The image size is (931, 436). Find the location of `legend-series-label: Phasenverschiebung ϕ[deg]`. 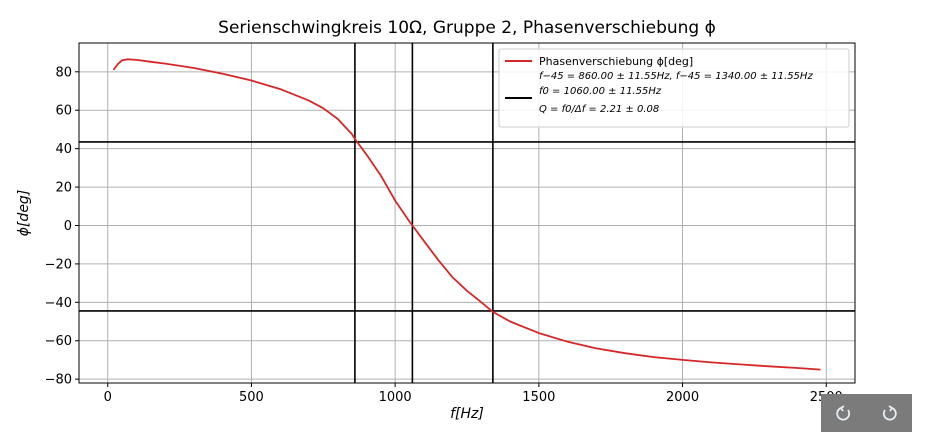

legend-series-label: Phasenverschiebung ϕ[deg] is located at coordinates (616, 61).